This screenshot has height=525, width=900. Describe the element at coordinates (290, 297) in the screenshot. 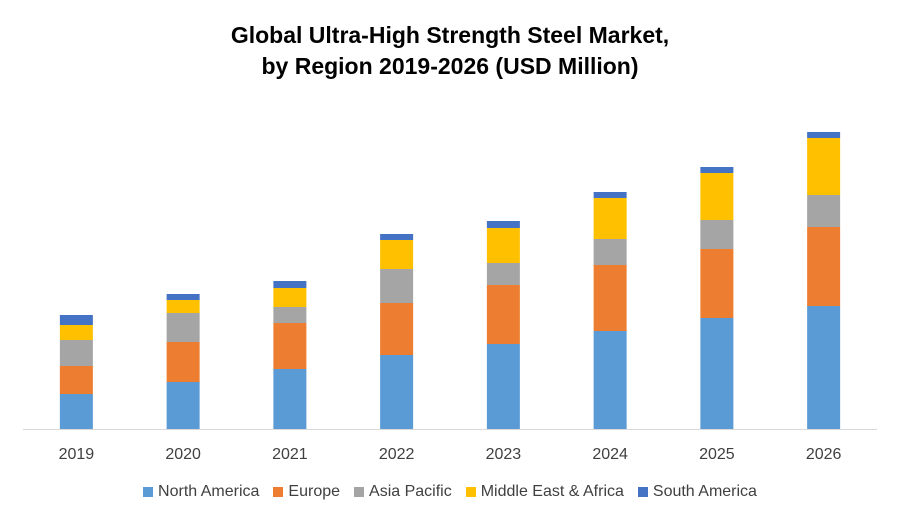

I see `bar-segment-middle-east-africa-2021` at that location.